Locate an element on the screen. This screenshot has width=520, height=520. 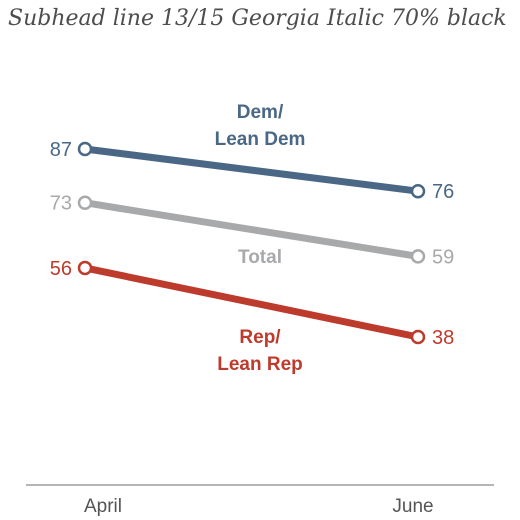
data-label: 73 is located at coordinates (61, 204).